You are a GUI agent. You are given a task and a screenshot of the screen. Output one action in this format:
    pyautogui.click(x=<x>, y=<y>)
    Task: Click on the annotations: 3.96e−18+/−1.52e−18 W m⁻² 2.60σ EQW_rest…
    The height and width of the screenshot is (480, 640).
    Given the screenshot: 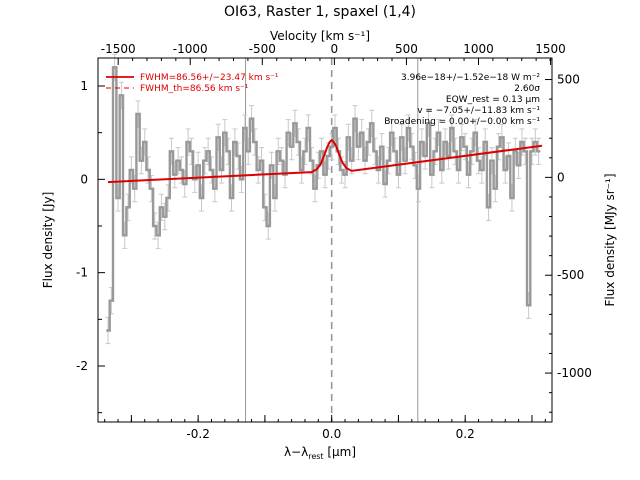 What is the action you would take?
    pyautogui.click(x=462, y=100)
    